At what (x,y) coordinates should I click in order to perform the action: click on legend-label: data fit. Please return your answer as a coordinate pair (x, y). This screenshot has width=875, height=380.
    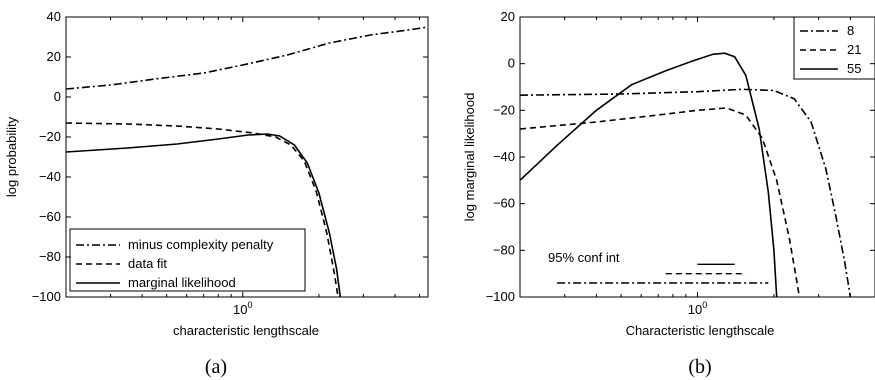
    Looking at the image, I should click on (147, 263).